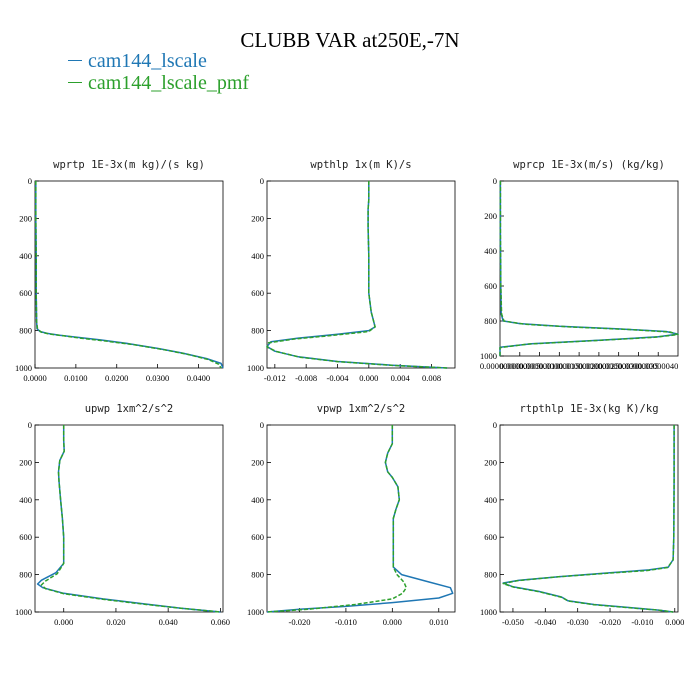 The height and width of the screenshot is (700, 700). I want to click on panel-5-ytick-label: 0, so click(262, 425).